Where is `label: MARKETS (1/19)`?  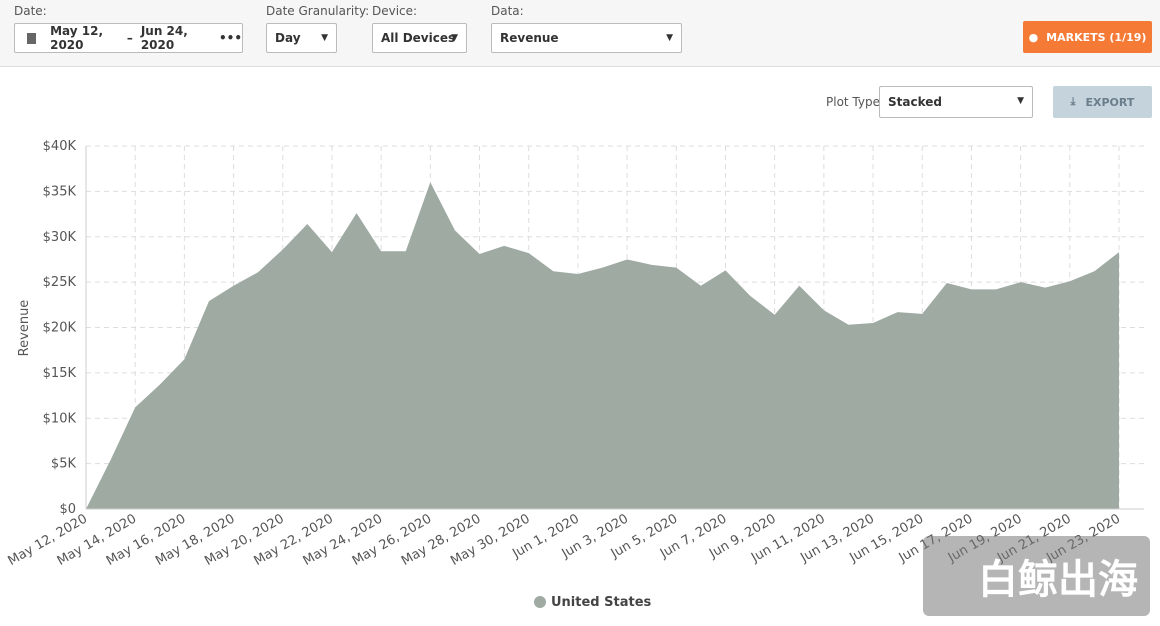 label: MARKETS (1/19) is located at coordinates (1096, 37).